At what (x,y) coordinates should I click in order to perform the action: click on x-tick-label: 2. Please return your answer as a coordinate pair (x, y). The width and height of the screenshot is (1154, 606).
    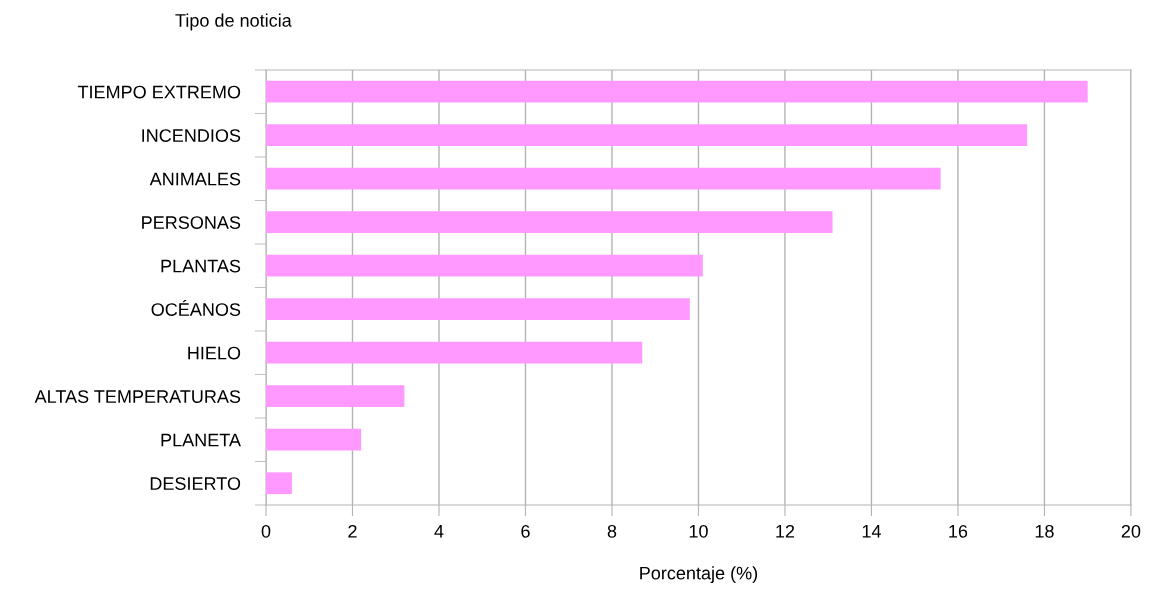
    Looking at the image, I should click on (352, 531).